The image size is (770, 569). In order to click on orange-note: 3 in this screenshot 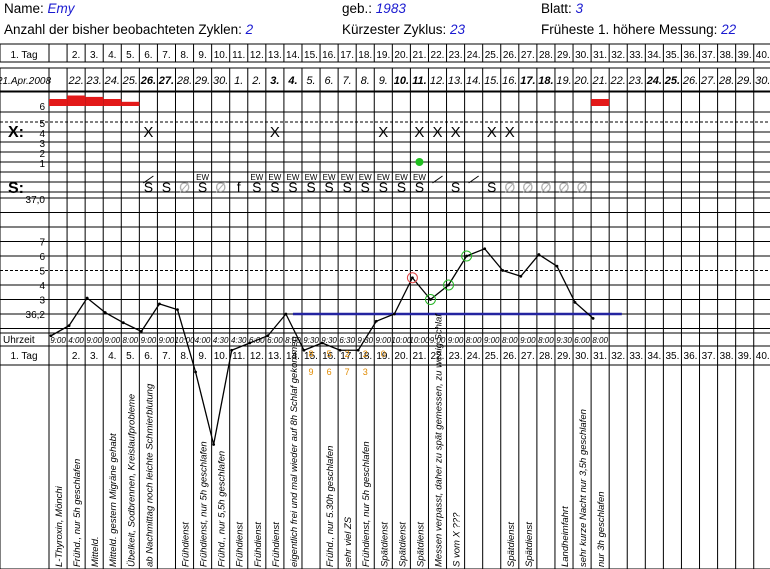, I will do `click(365, 372)`.